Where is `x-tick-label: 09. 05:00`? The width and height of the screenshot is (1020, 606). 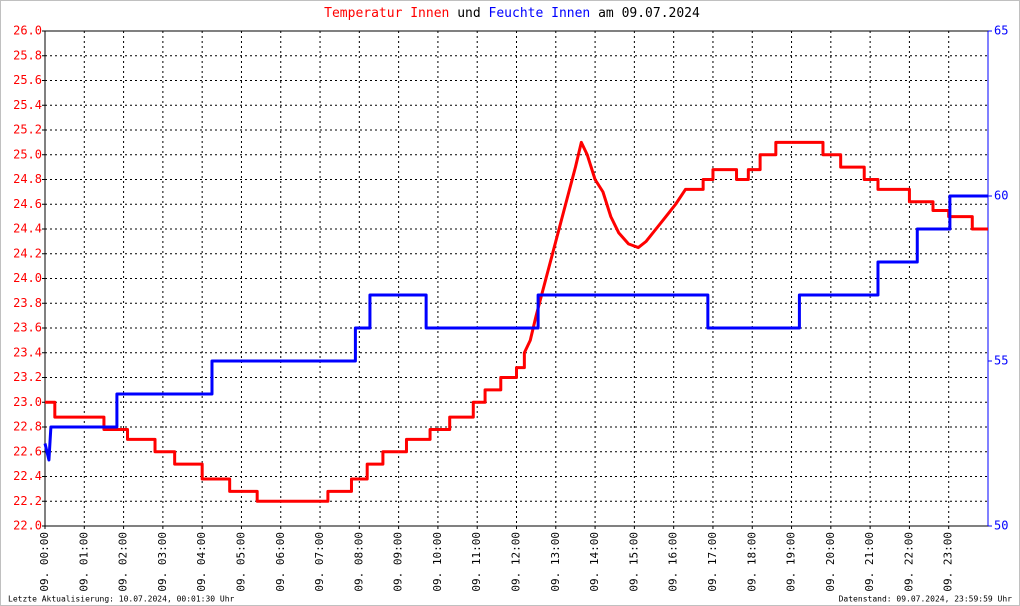 x-tick-label: 09. 05:00 is located at coordinates (240, 562).